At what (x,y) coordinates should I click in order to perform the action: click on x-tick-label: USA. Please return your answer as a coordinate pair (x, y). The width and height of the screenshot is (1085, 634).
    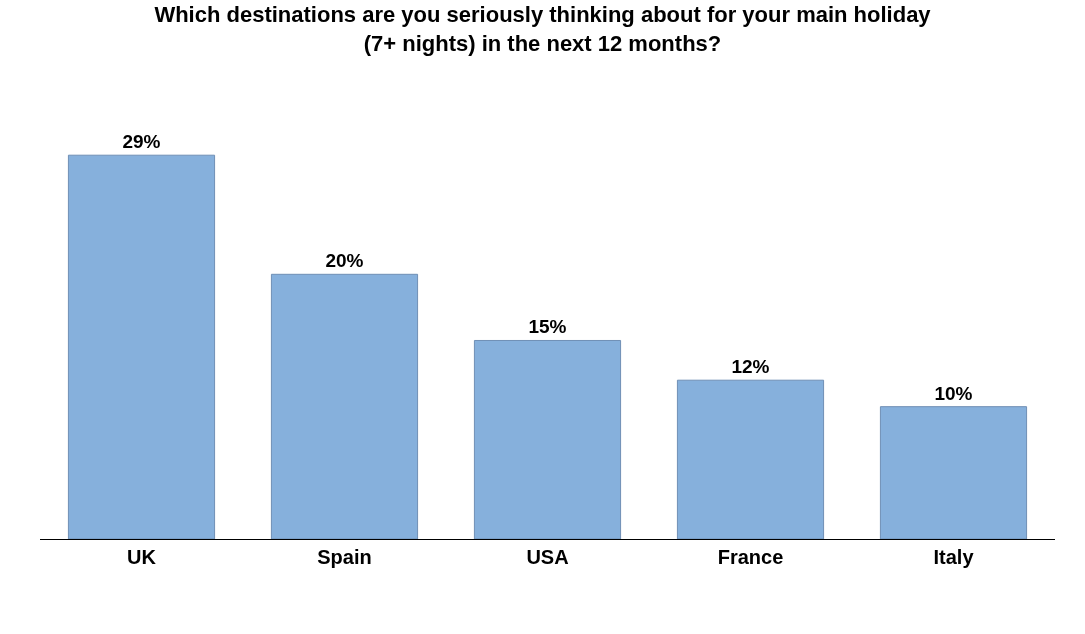
    Looking at the image, I should click on (547, 557).